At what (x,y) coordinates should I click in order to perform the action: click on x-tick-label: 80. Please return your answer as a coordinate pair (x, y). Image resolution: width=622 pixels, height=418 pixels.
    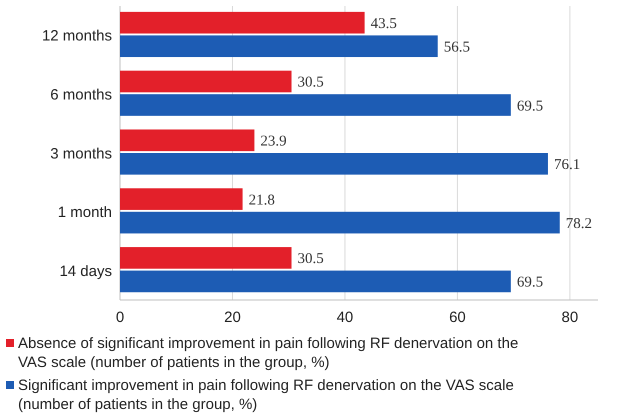
    Looking at the image, I should click on (570, 317).